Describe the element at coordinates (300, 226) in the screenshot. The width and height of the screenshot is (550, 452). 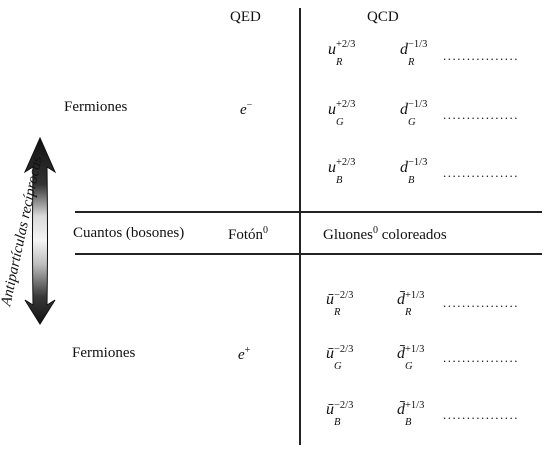
I see `vertical-divider` at that location.